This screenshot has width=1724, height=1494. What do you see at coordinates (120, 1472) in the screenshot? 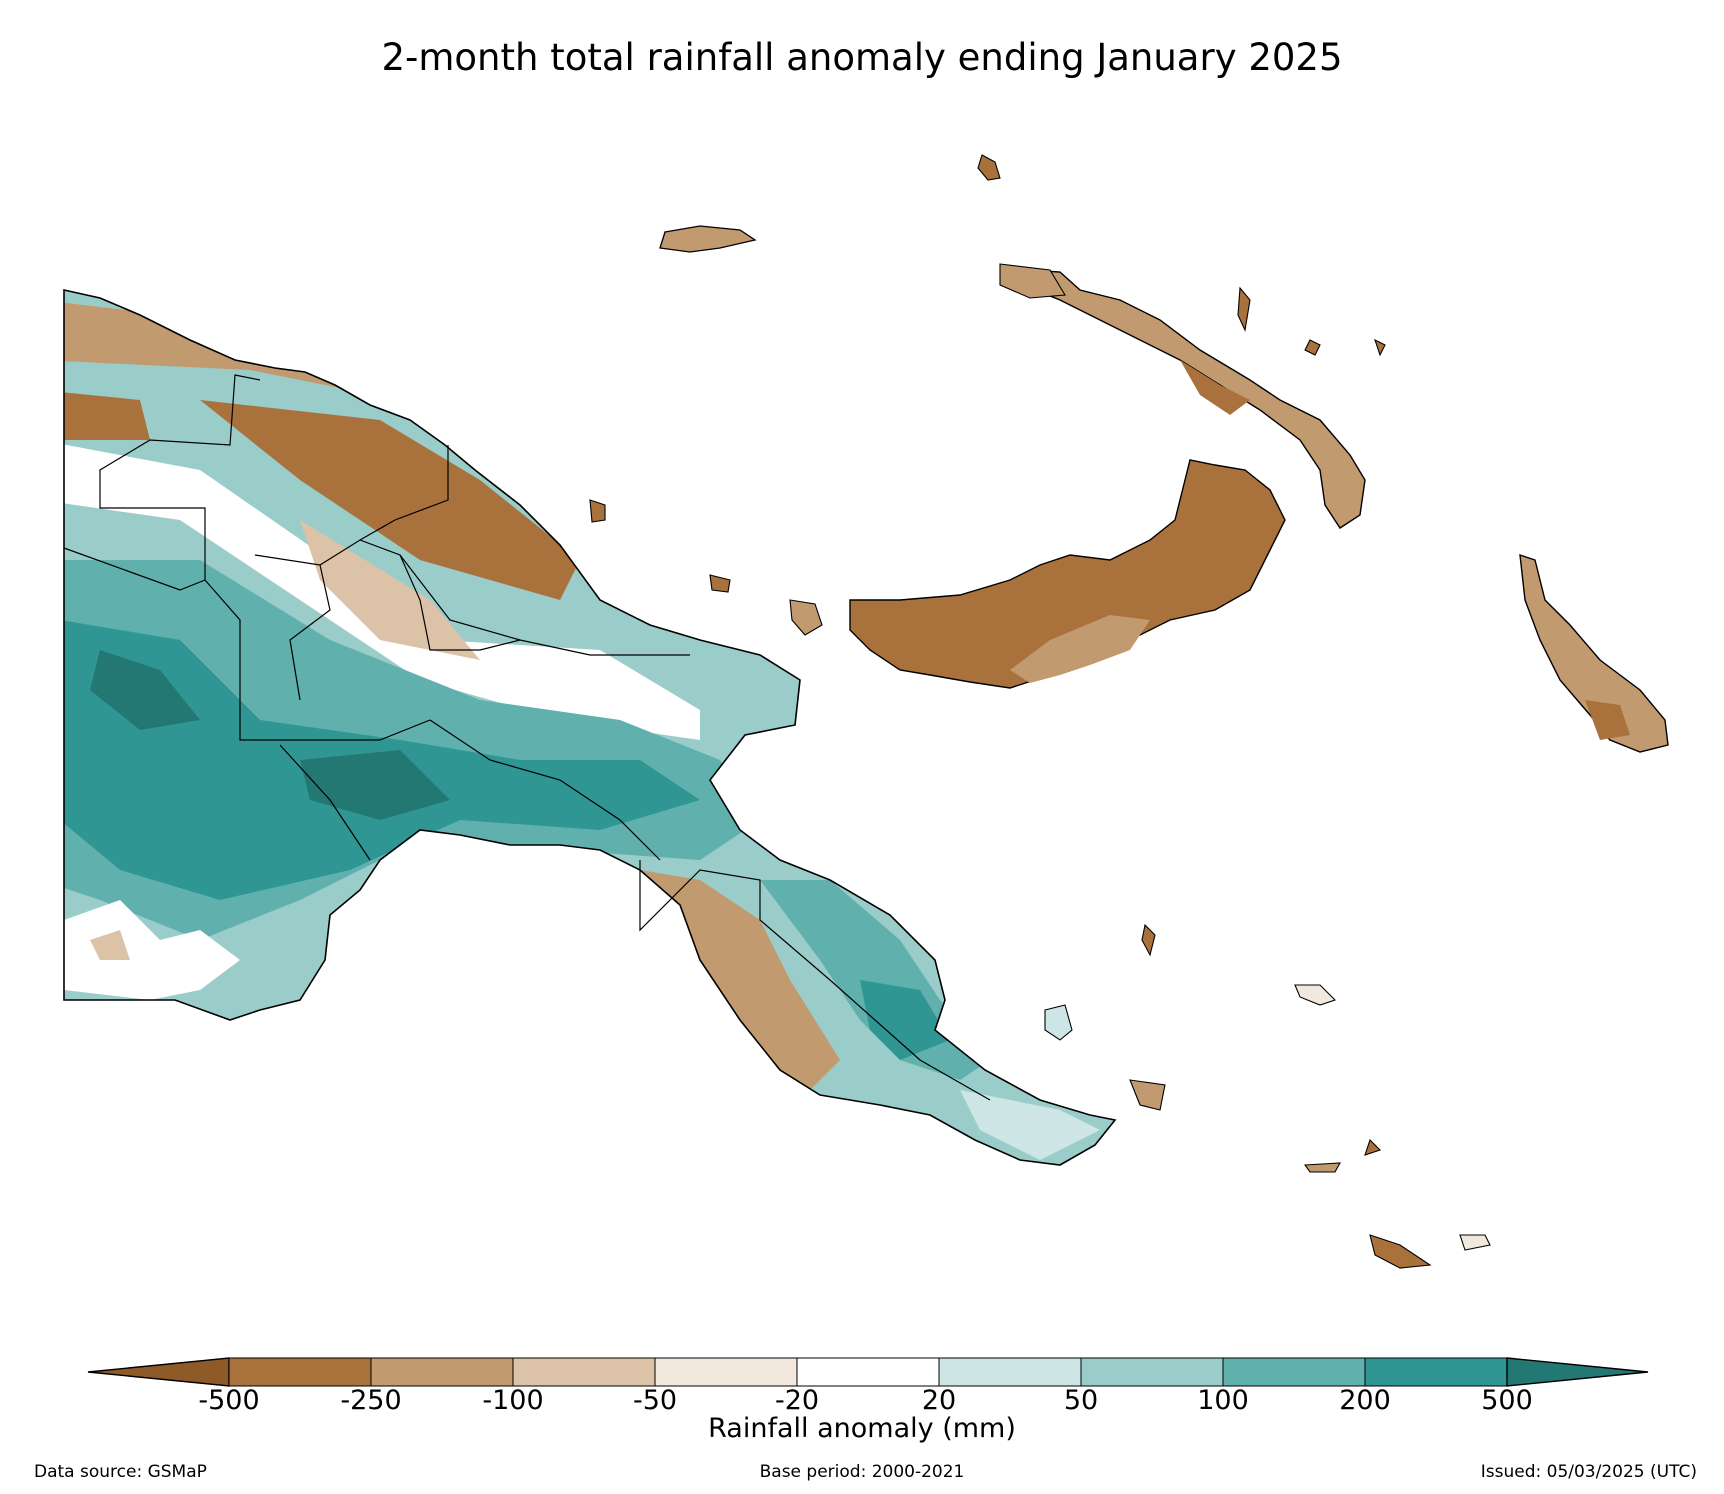
I see `data-source-note: Data source: GSMaP` at bounding box center [120, 1472].